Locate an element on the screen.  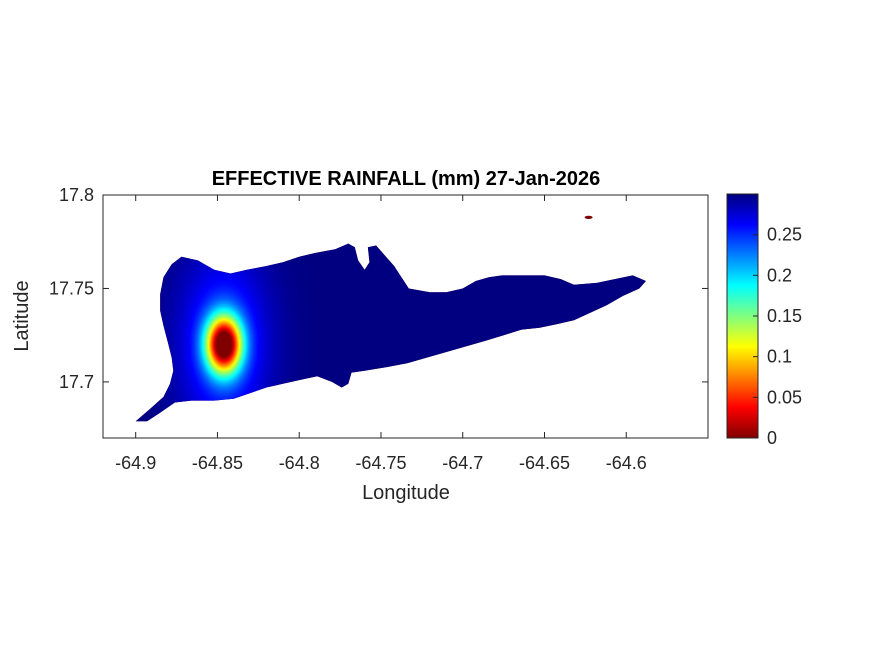
colorbar-ticks: 0 0.05 0.1 0.15 0.2 0.25 is located at coordinates (777, 336).